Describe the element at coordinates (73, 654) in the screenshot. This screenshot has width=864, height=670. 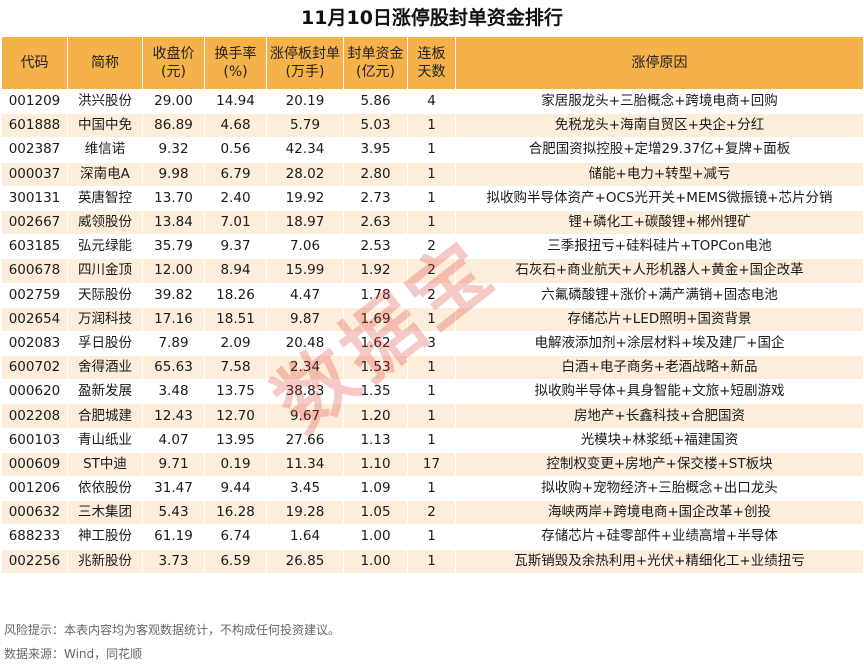
I see `source-note: 数据来源：Wind，同花顺` at that location.